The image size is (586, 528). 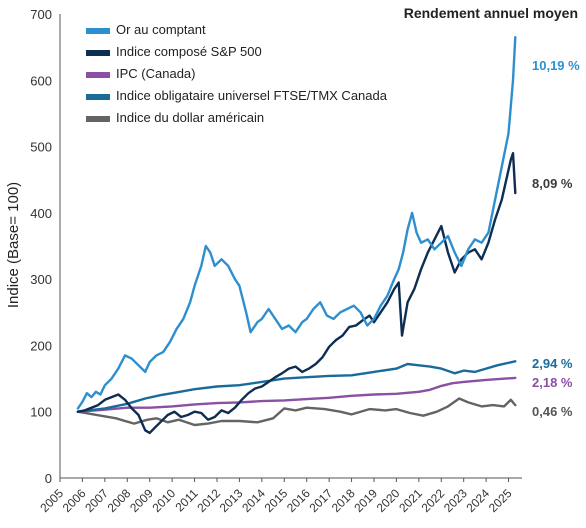 What do you see at coordinates (51, 500) in the screenshot?
I see `x-tick-label: 2005` at bounding box center [51, 500].